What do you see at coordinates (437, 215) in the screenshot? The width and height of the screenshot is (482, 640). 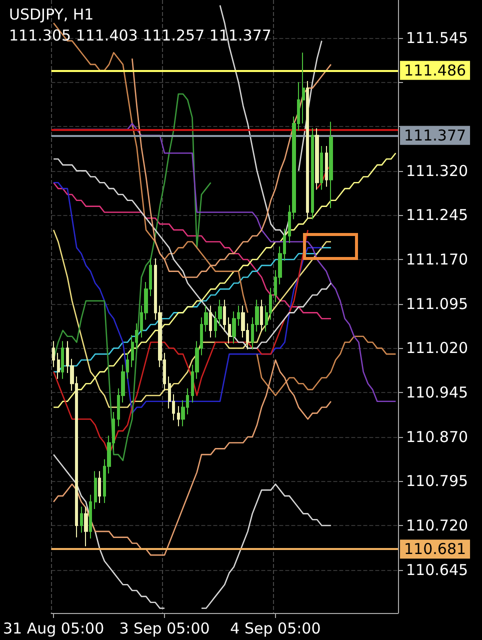 I see `y-tick-label: 111.245` at bounding box center [437, 215].